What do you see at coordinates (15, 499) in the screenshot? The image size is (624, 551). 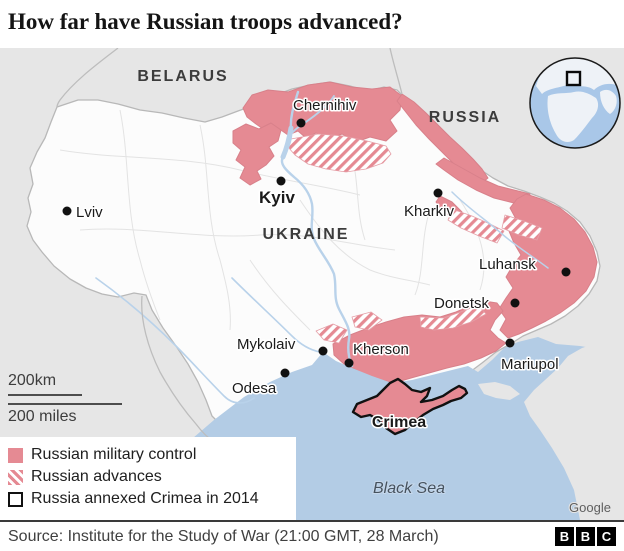 I see `legend-swatch-crimea` at bounding box center [15, 499].